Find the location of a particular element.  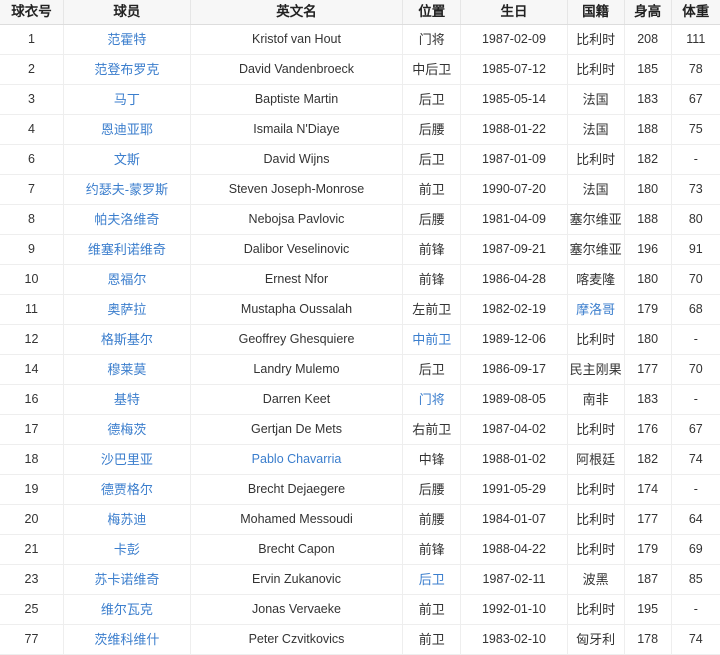

cell-cname: 约瑟夫-蒙罗斯 is located at coordinates (127, 189).